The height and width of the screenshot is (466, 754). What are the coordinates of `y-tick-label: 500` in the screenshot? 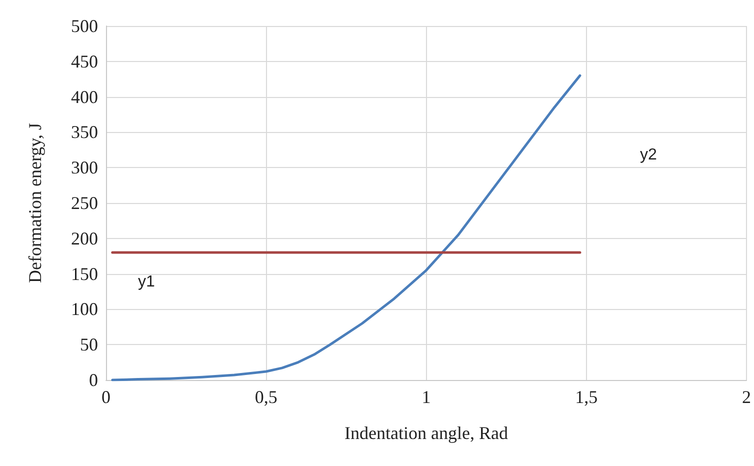 It's located at (84, 26).